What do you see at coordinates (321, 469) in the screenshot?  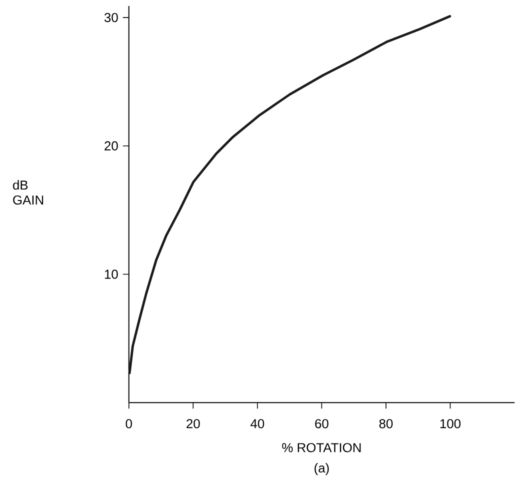 I see `text: (a)` at bounding box center [321, 469].